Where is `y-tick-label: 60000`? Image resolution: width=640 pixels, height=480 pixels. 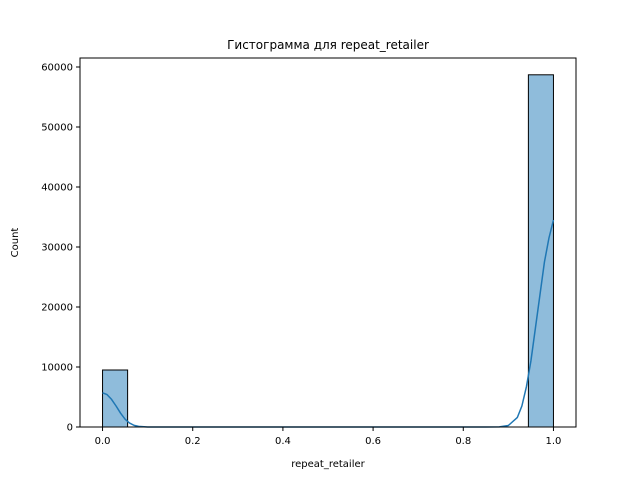
y-tick-label: 60000 is located at coordinates (57, 68).